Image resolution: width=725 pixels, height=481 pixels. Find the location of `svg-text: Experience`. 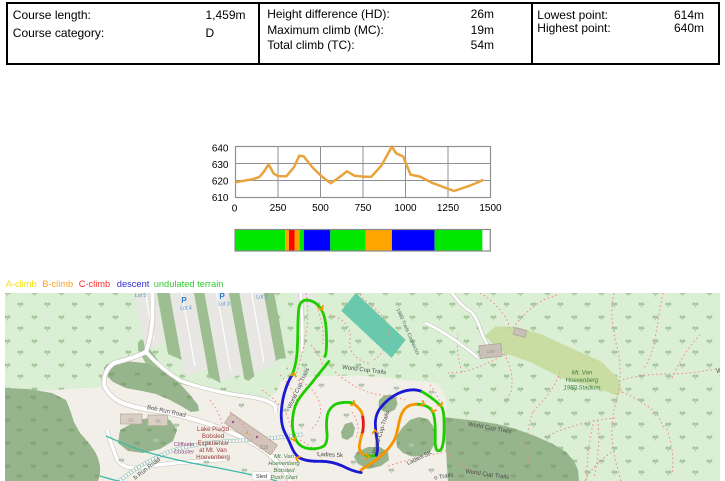

svg-text: Experience is located at coordinates (214, 443).